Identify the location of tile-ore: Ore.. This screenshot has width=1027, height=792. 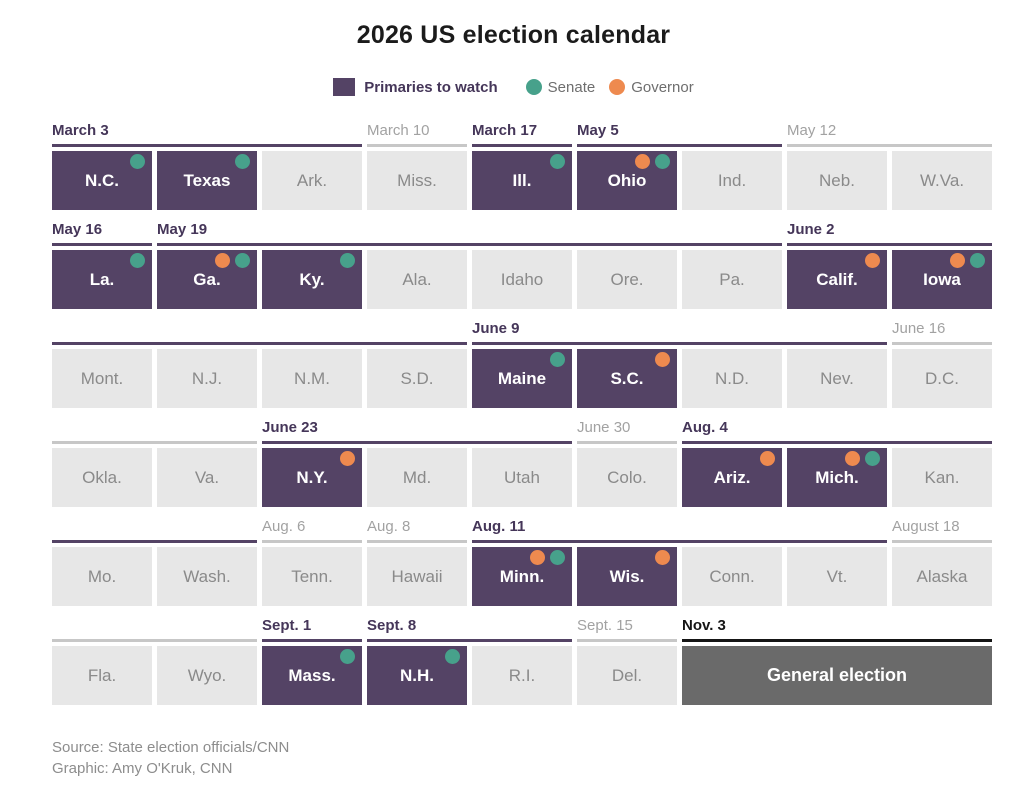
(627, 279).